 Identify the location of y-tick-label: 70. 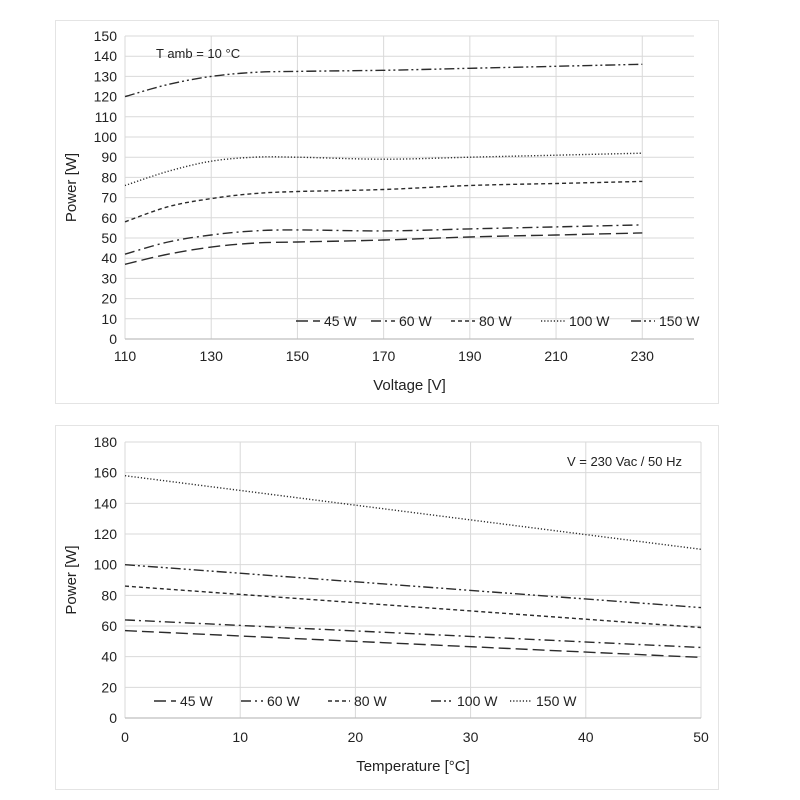
(109, 198).